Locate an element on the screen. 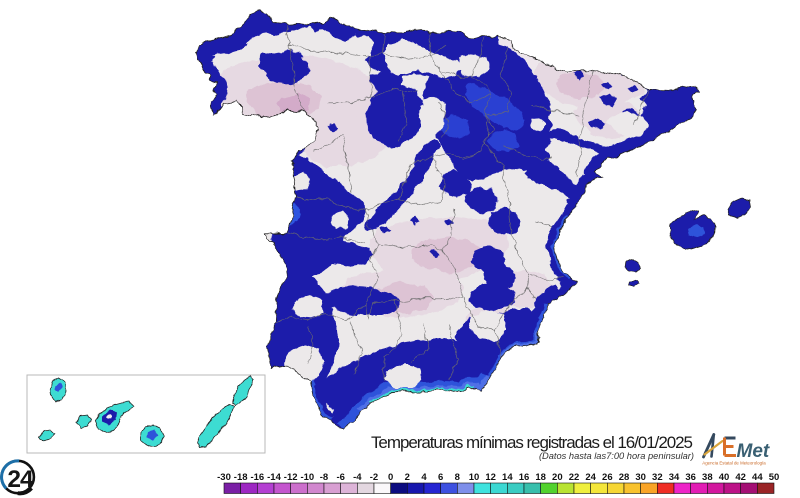 The height and width of the screenshot is (498, 800). svg-text: 12 is located at coordinates (490, 477).